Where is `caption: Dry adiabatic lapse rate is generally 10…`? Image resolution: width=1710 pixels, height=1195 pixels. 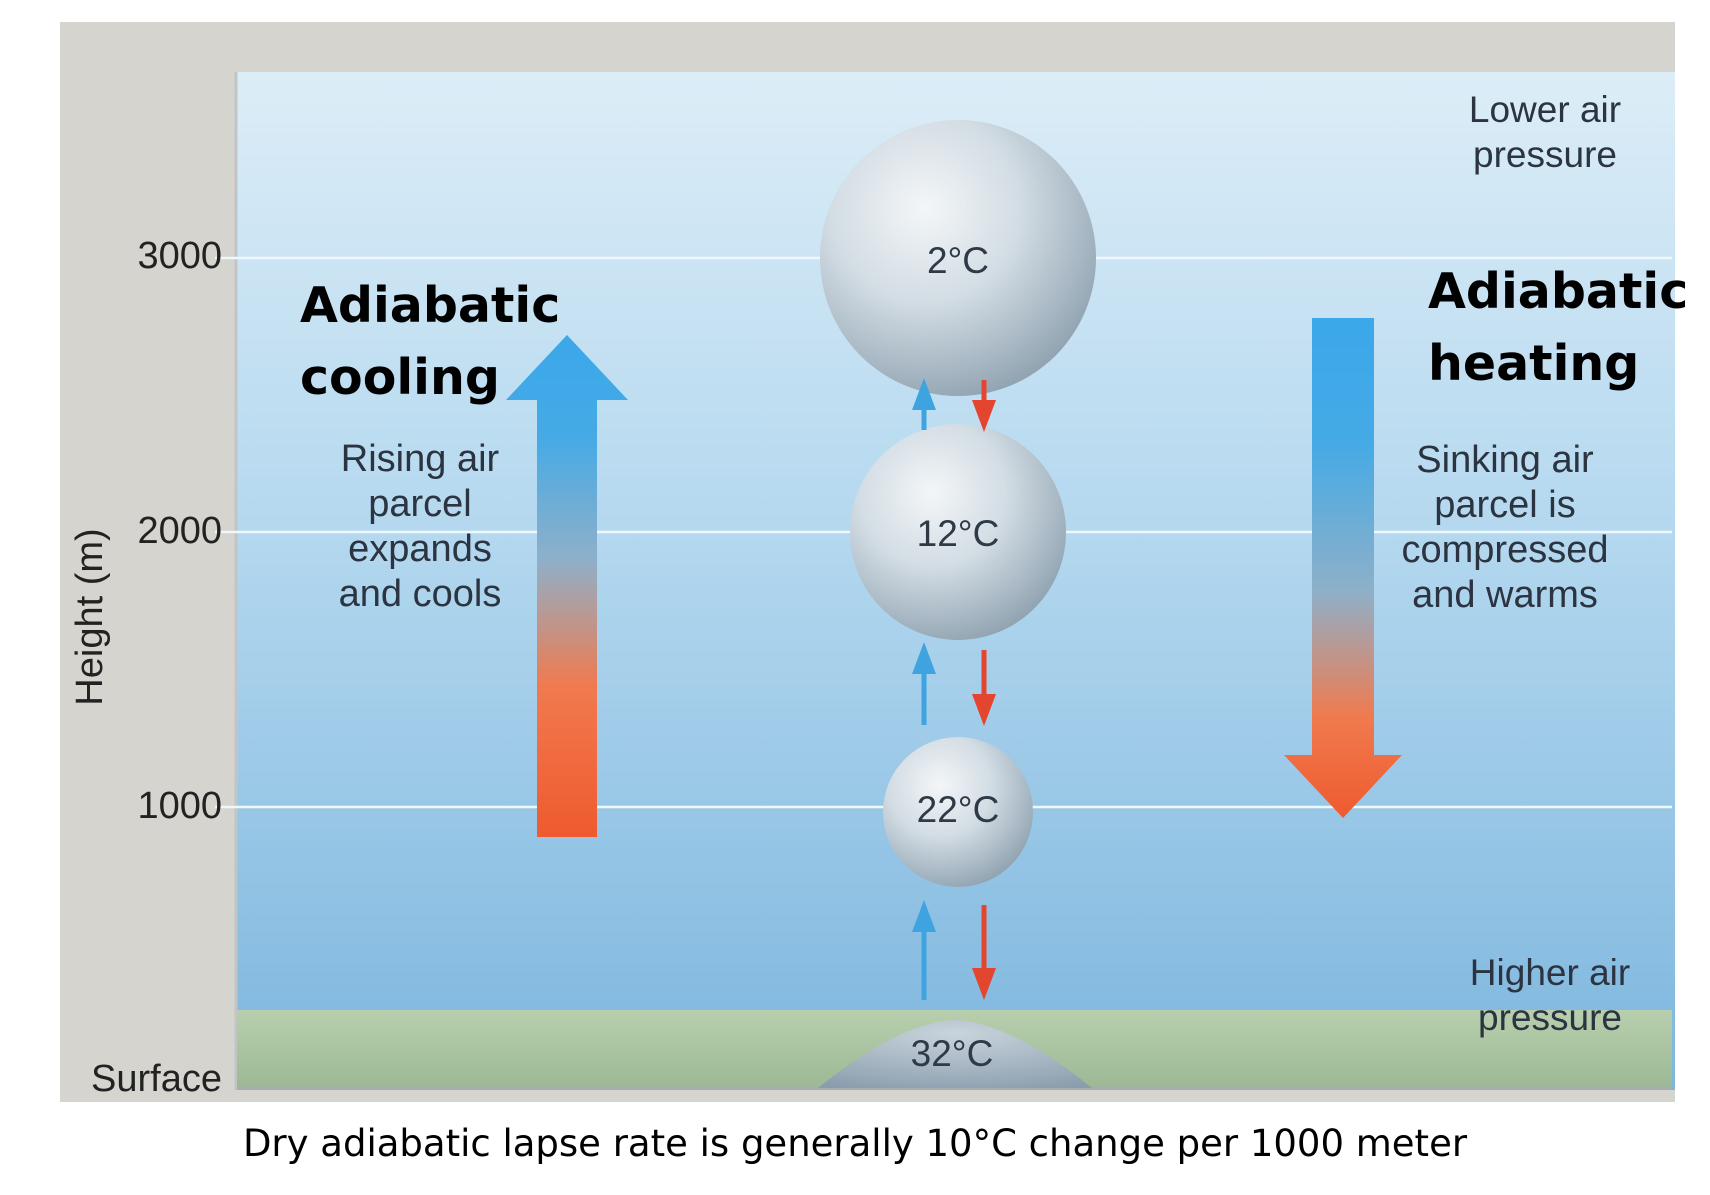
caption: Dry adiabatic lapse rate is generally 10… is located at coordinates (855, 1143).